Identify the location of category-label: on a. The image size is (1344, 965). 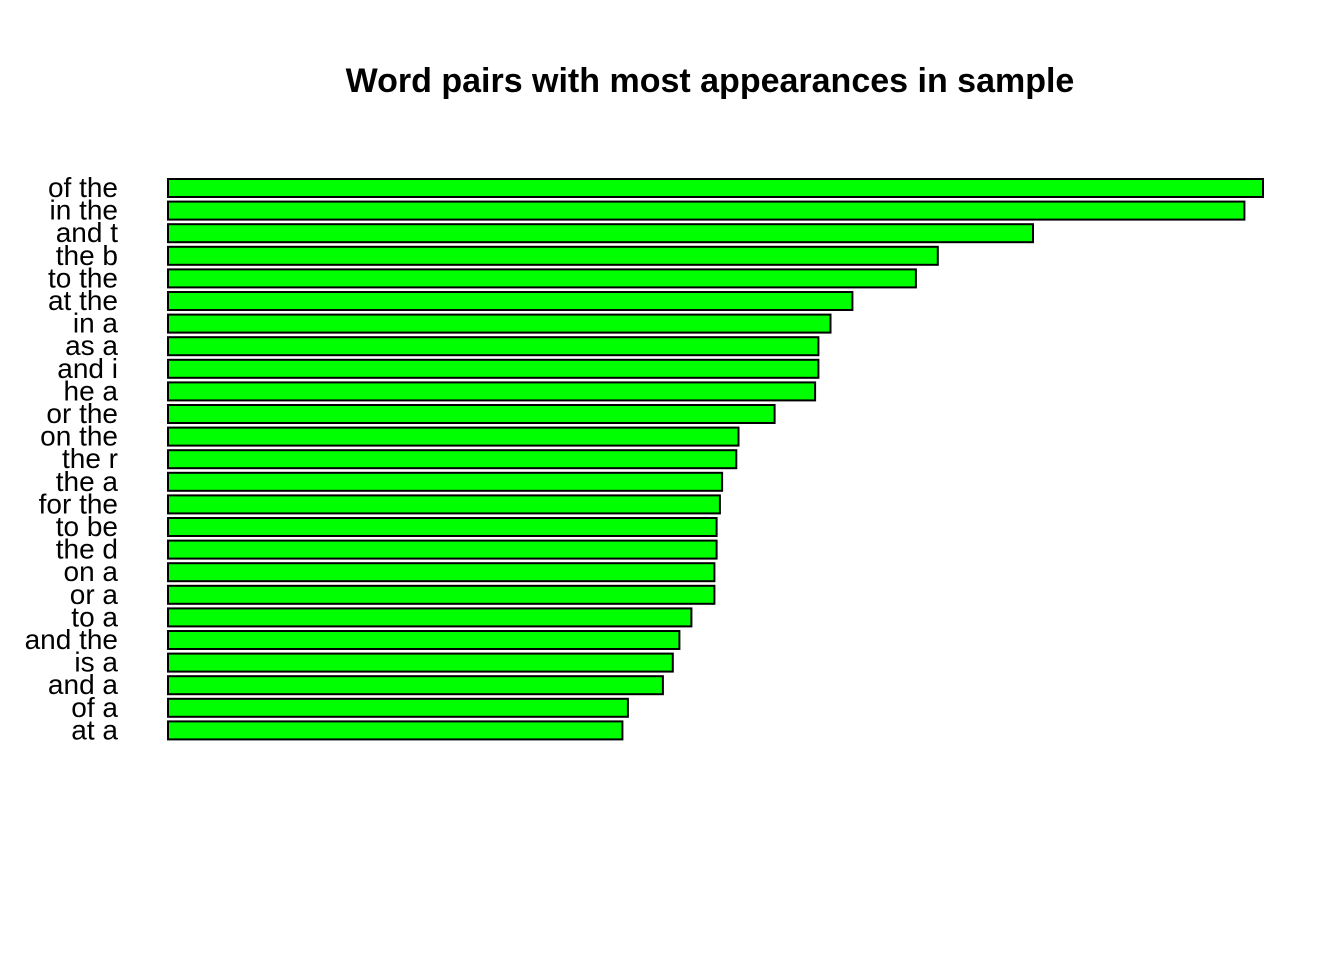
(91, 571).